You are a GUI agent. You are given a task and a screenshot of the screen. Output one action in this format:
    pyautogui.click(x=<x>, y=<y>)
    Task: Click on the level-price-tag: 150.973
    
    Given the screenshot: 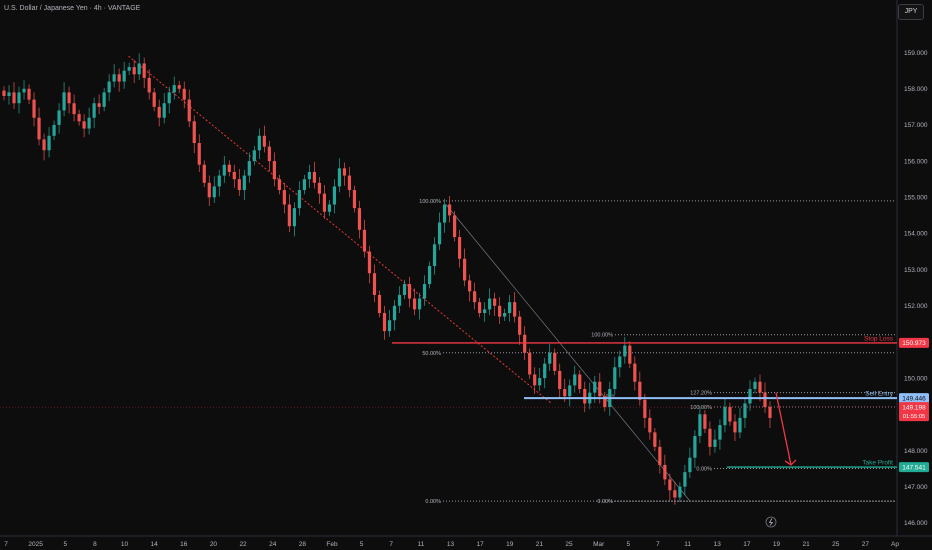 What is the action you would take?
    pyautogui.click(x=914, y=342)
    